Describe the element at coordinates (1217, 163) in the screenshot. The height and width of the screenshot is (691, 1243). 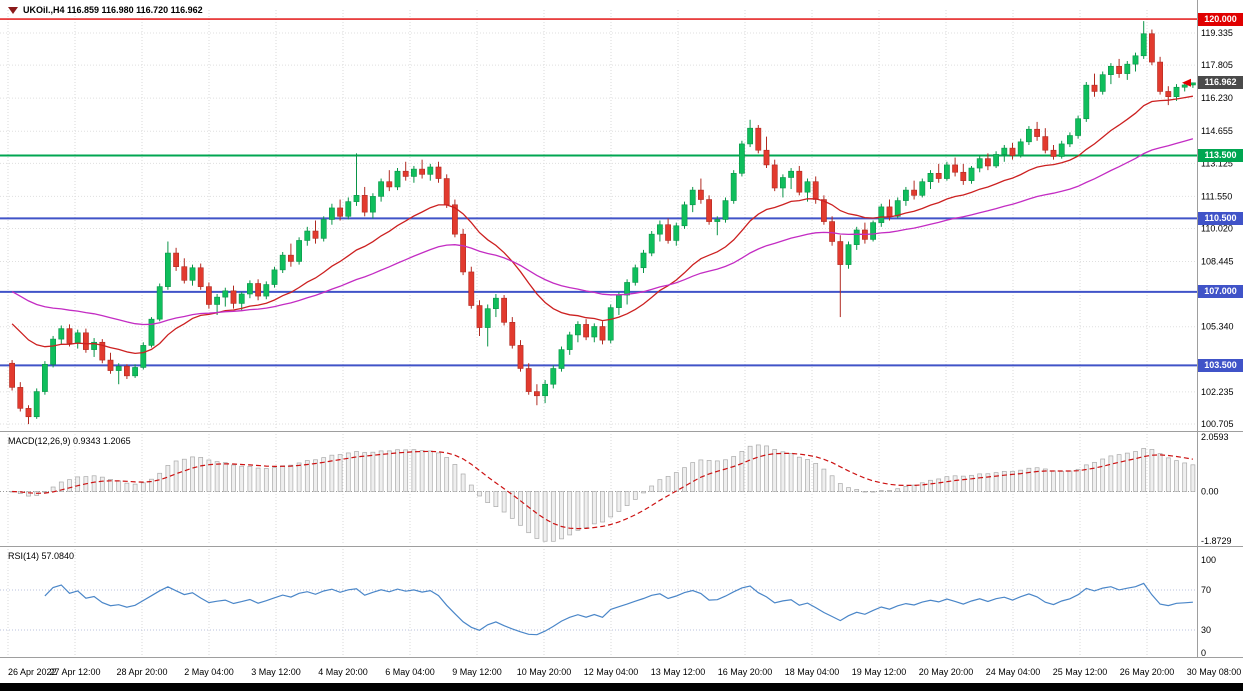
I see `svg-text: 113.125` at that location.